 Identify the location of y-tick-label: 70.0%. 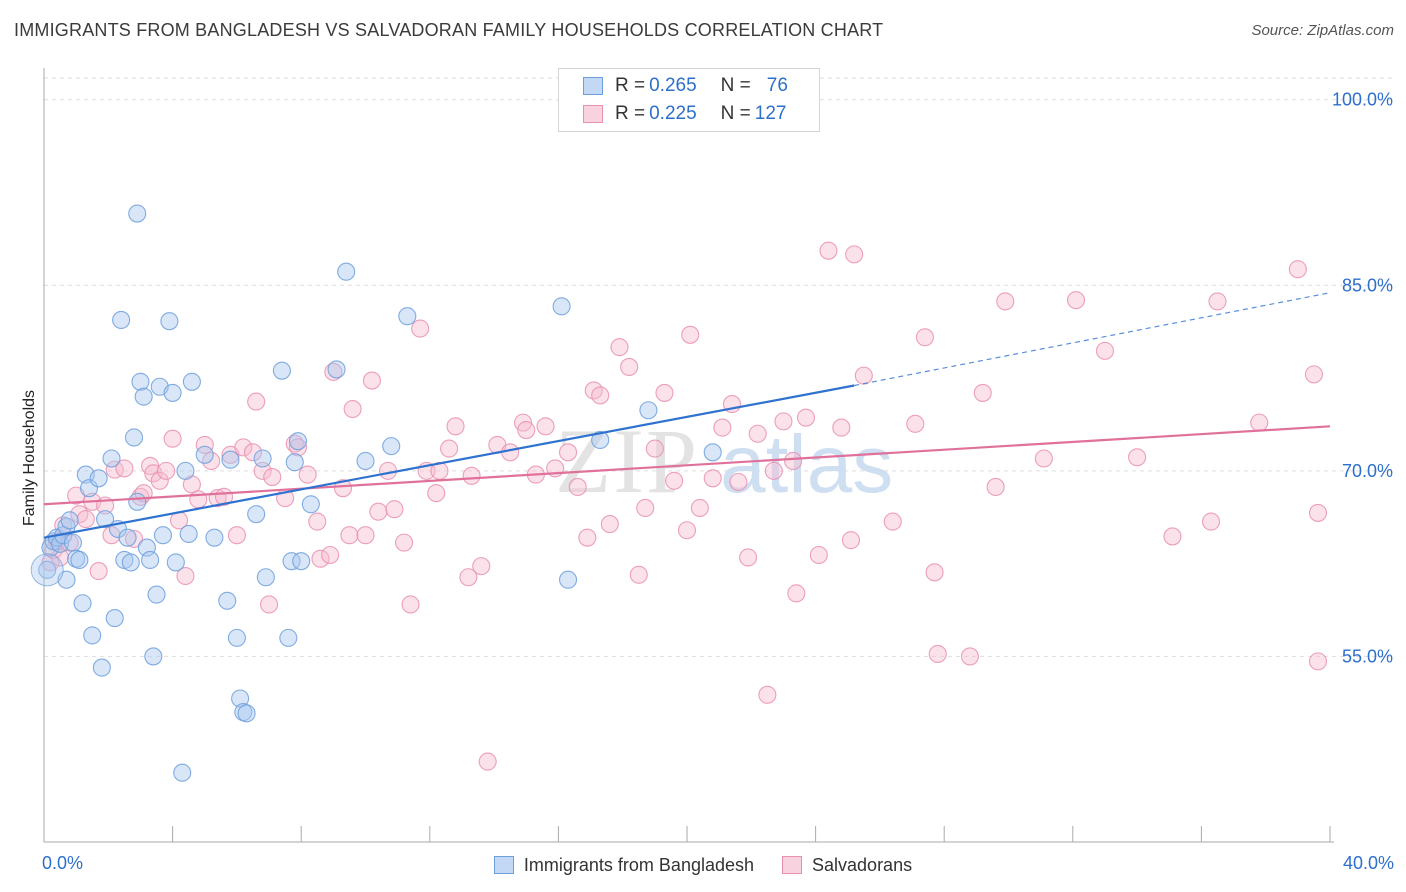
(1367, 471).